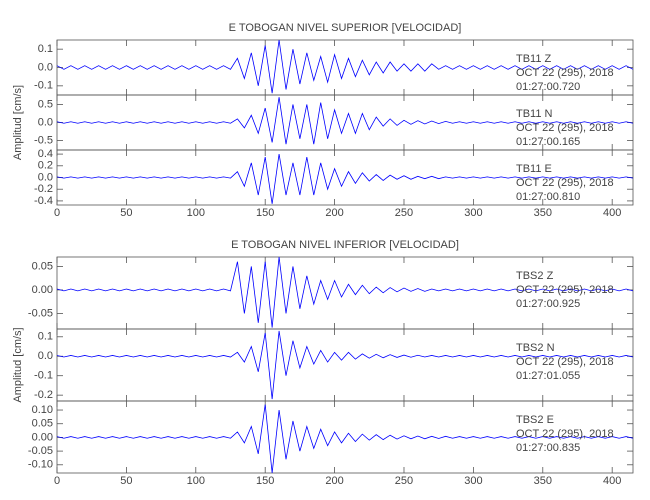 The height and width of the screenshot is (500, 650). What do you see at coordinates (548, 448) in the screenshot?
I see `time-label: 01:27:00.835` at bounding box center [548, 448].